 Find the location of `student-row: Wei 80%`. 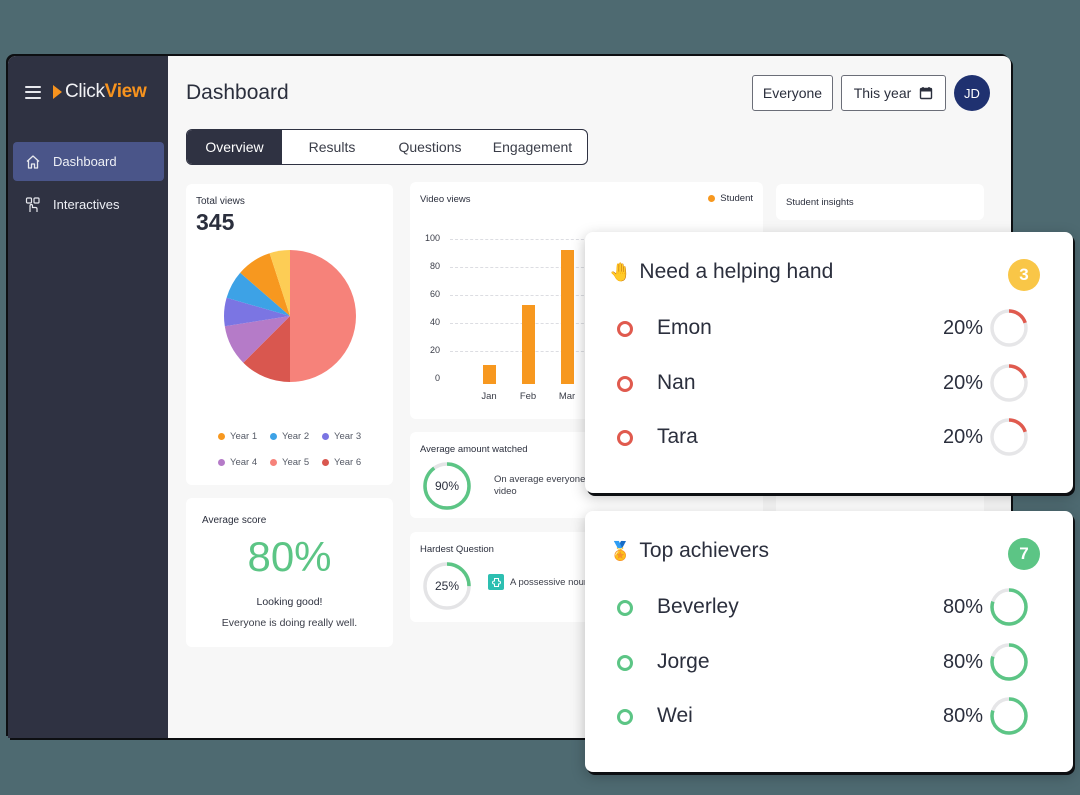

student-row: Wei 80% is located at coordinates (829, 715).